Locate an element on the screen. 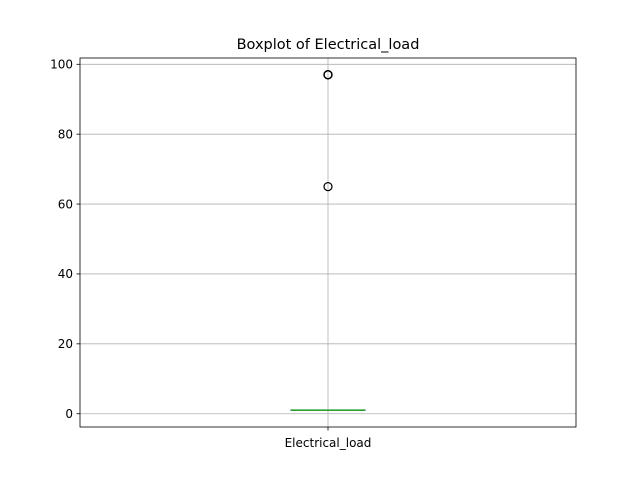 Image resolution: width=640 pixels, height=484 pixels. chart-title: Boxplot of Electrical_load is located at coordinates (328, 45).